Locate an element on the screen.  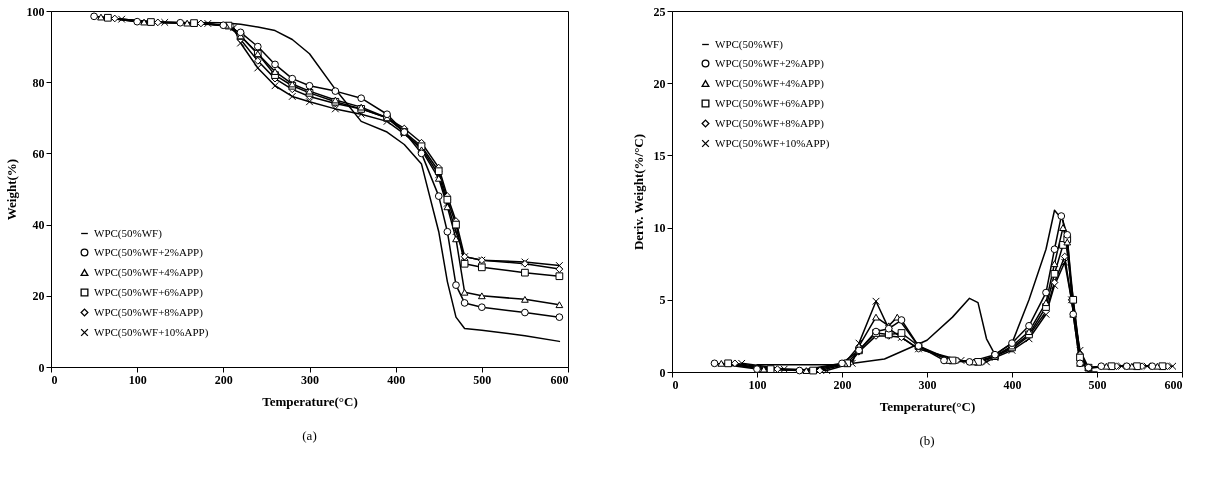
y-tick-label: 100 is located at coordinates (35, 11).